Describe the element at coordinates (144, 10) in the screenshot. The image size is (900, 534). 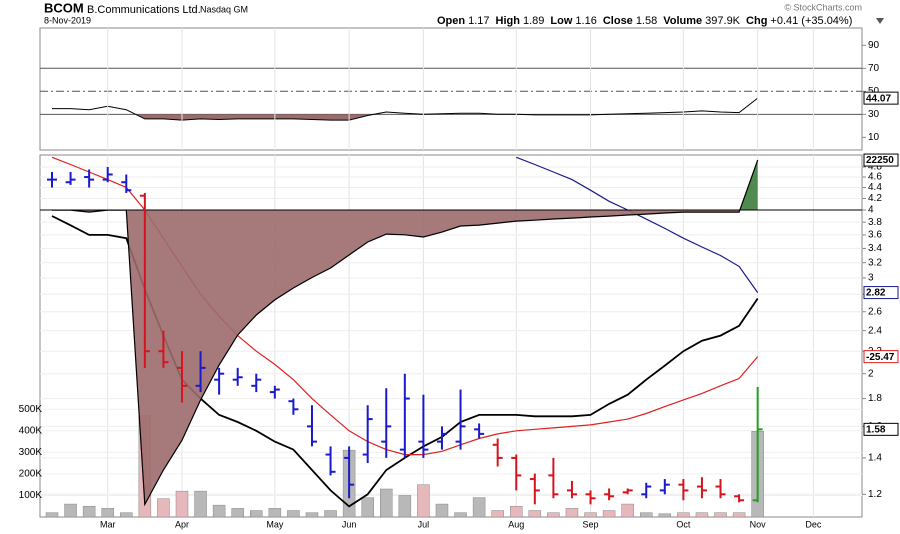
I see `company-name: B.Communications Ltd.` at that location.